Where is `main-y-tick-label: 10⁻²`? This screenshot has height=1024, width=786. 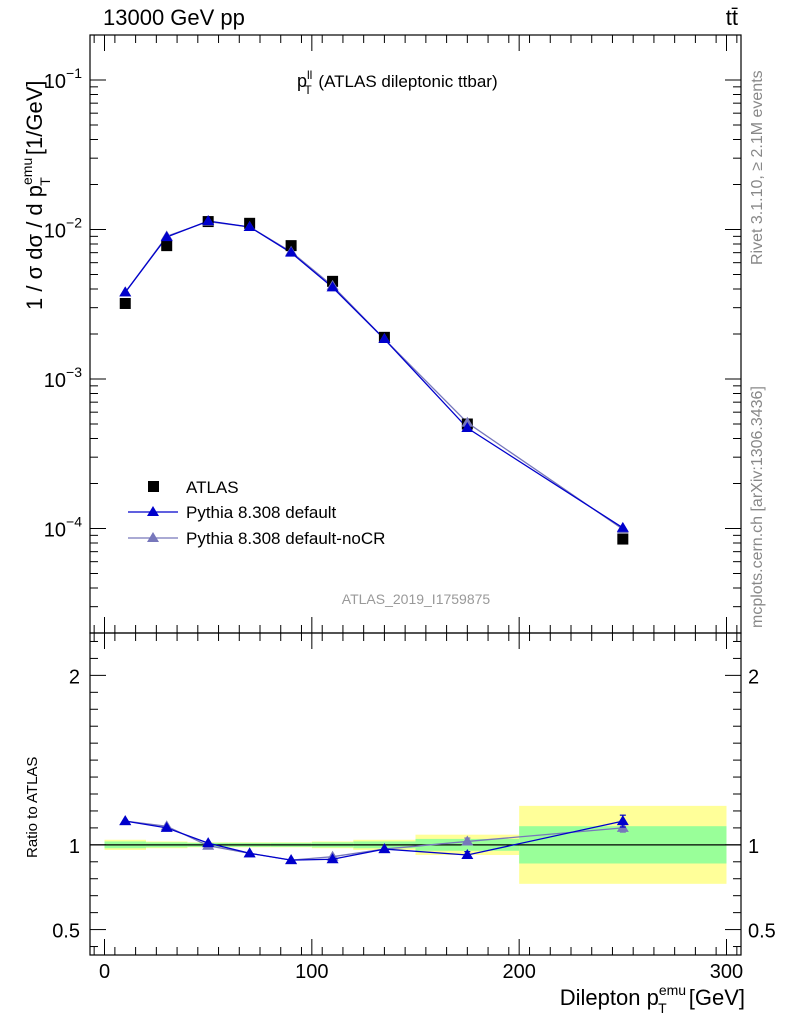
main-y-tick-label: 10⁻² is located at coordinates (63, 229).